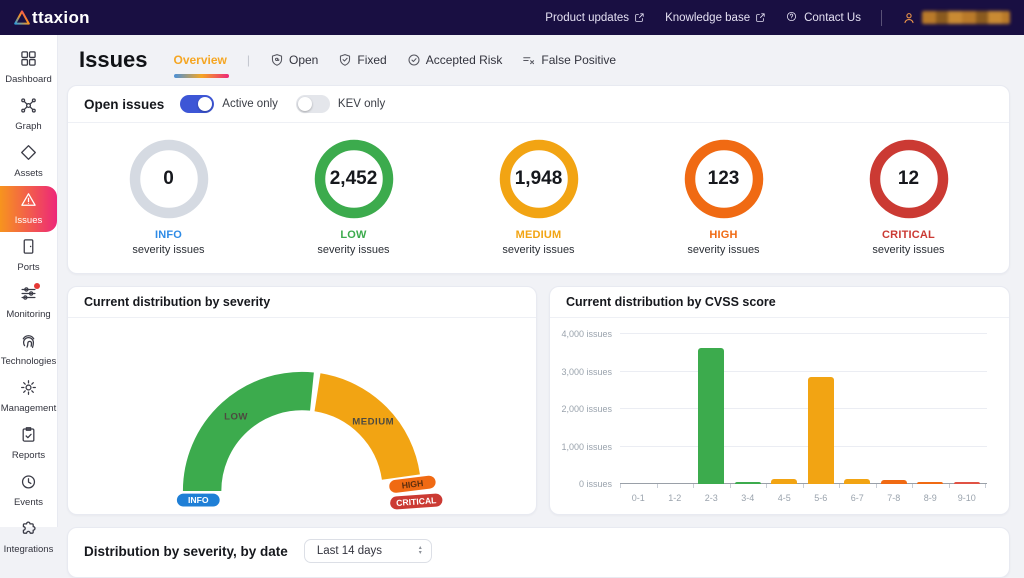 The width and height of the screenshot is (1024, 578). Describe the element at coordinates (28, 105) in the screenshot. I see `graph-icon` at that location.